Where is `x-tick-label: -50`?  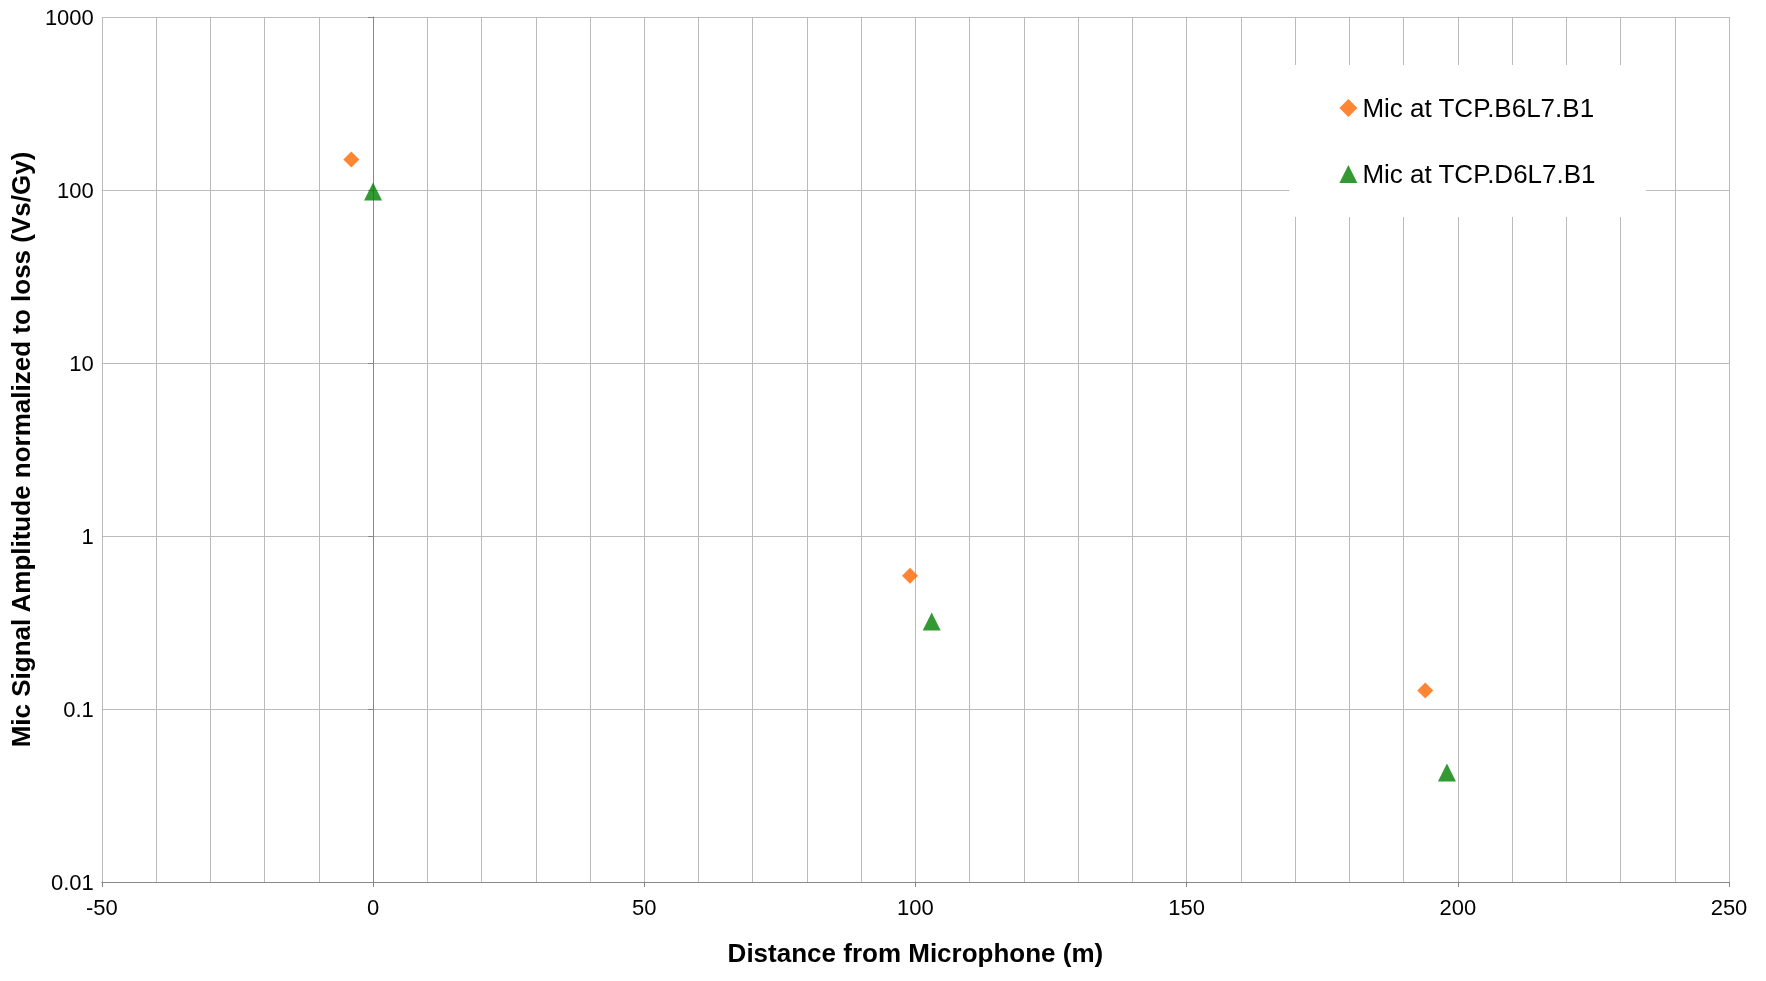
x-tick-label: -50 is located at coordinates (101, 907).